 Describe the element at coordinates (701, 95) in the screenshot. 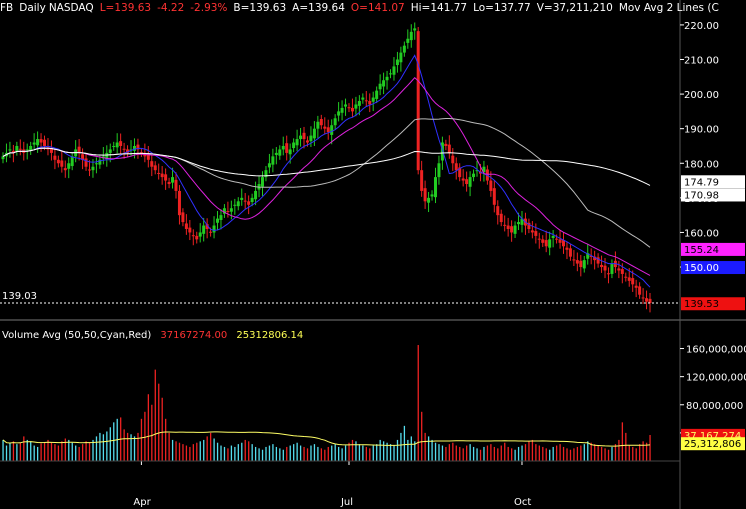

I see `price-tick-label: 200.00` at that location.